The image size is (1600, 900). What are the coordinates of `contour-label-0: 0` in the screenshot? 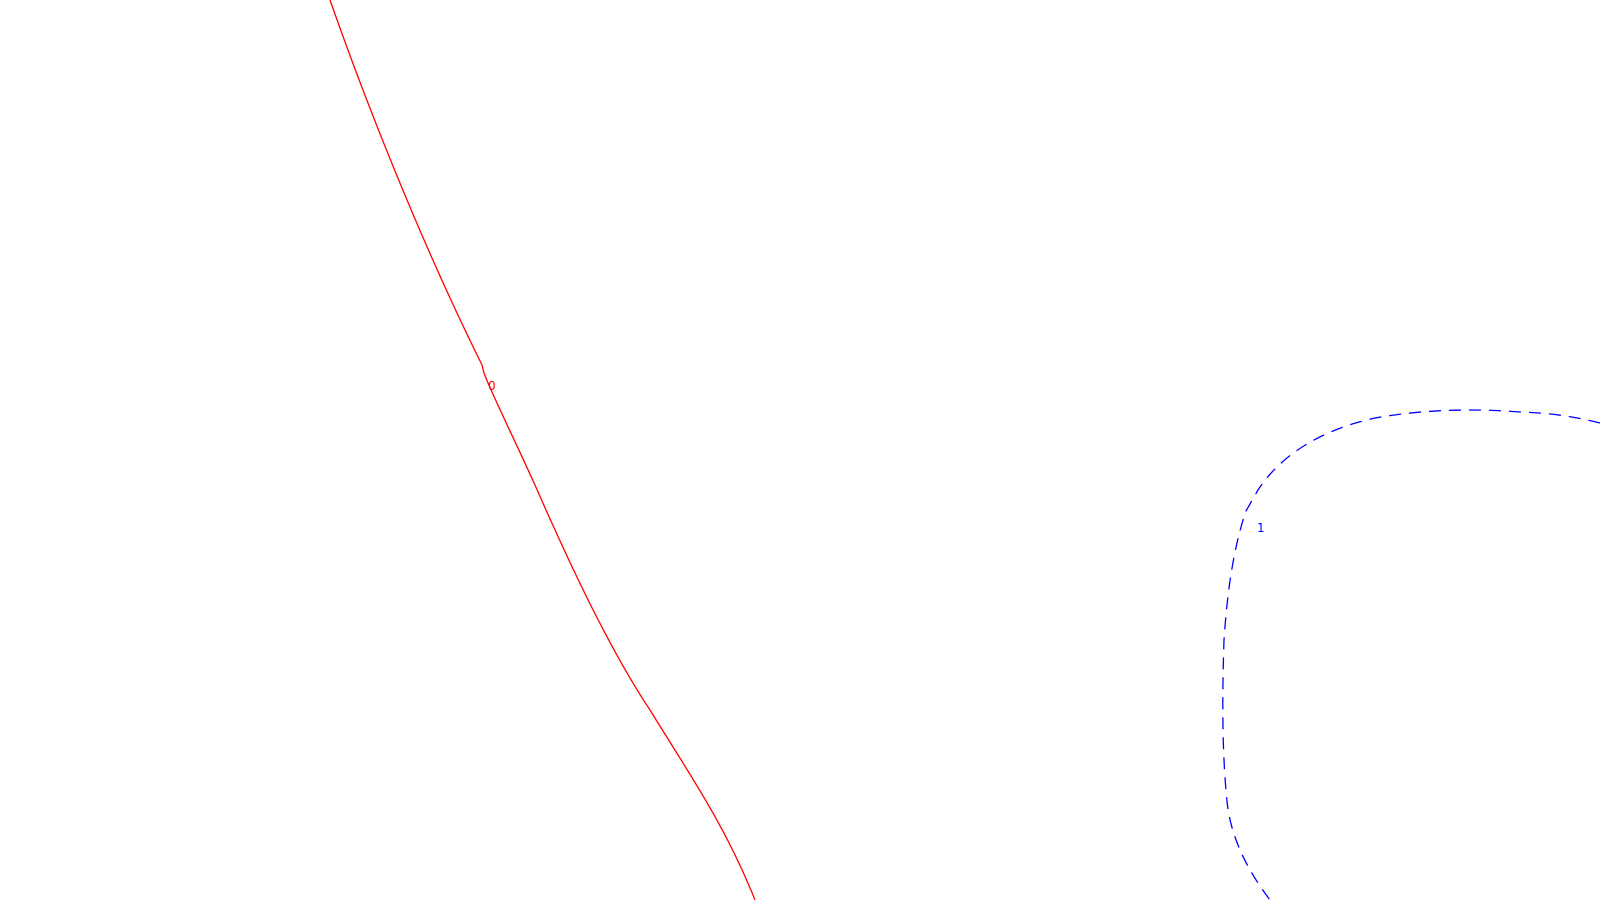 It's located at (492, 386).